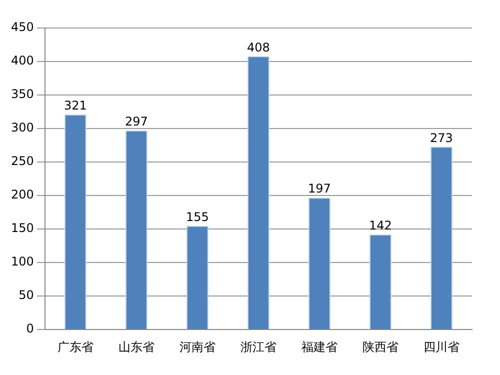 The height and width of the screenshot is (375, 500). I want to click on y-tick-label: 300, so click(22, 127).